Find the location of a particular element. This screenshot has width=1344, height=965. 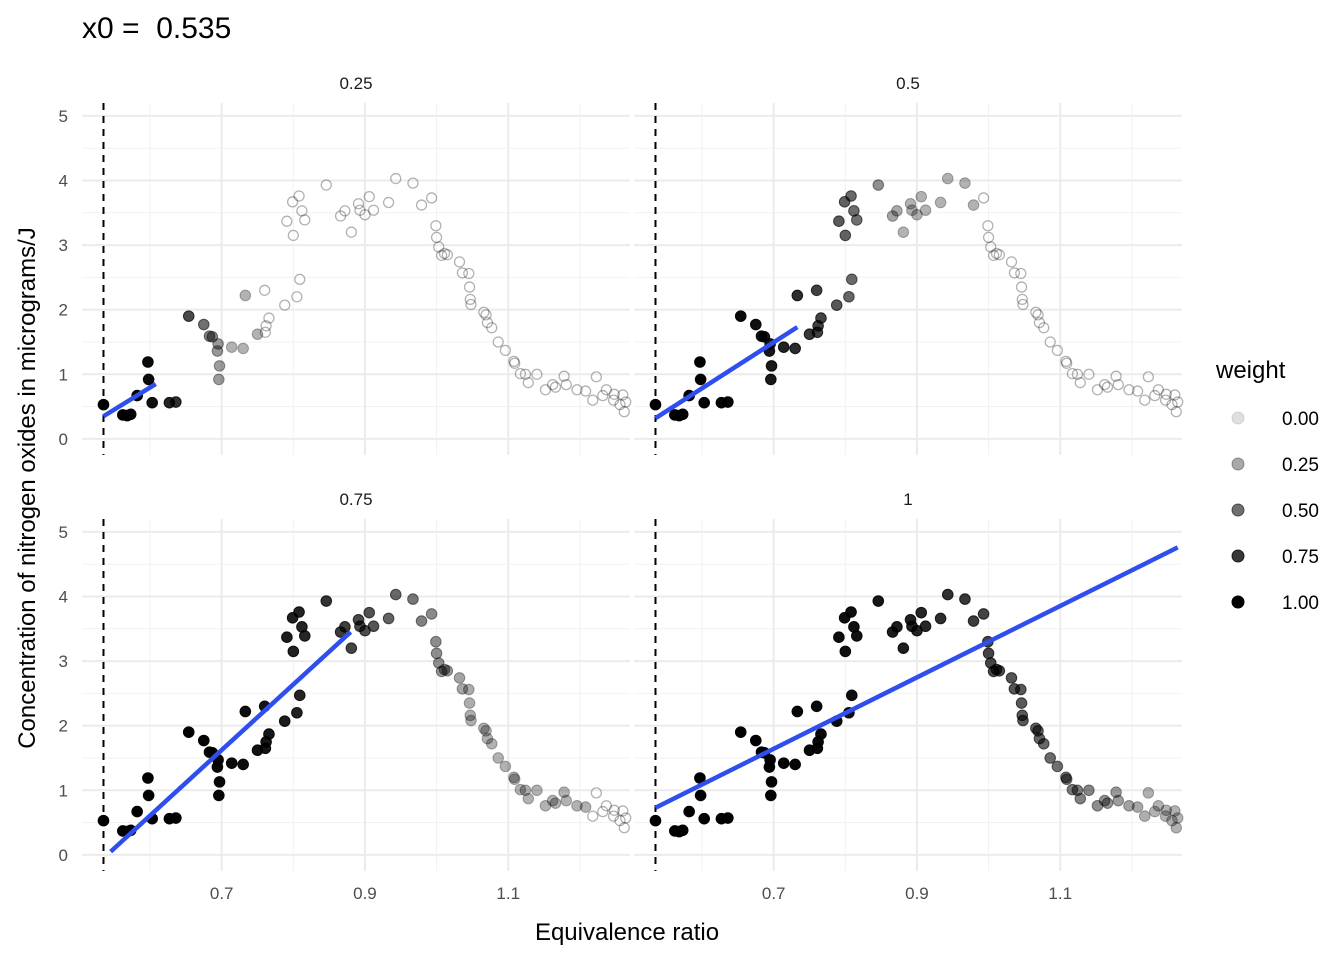

y-tick-label: 1 is located at coordinates (63, 374).